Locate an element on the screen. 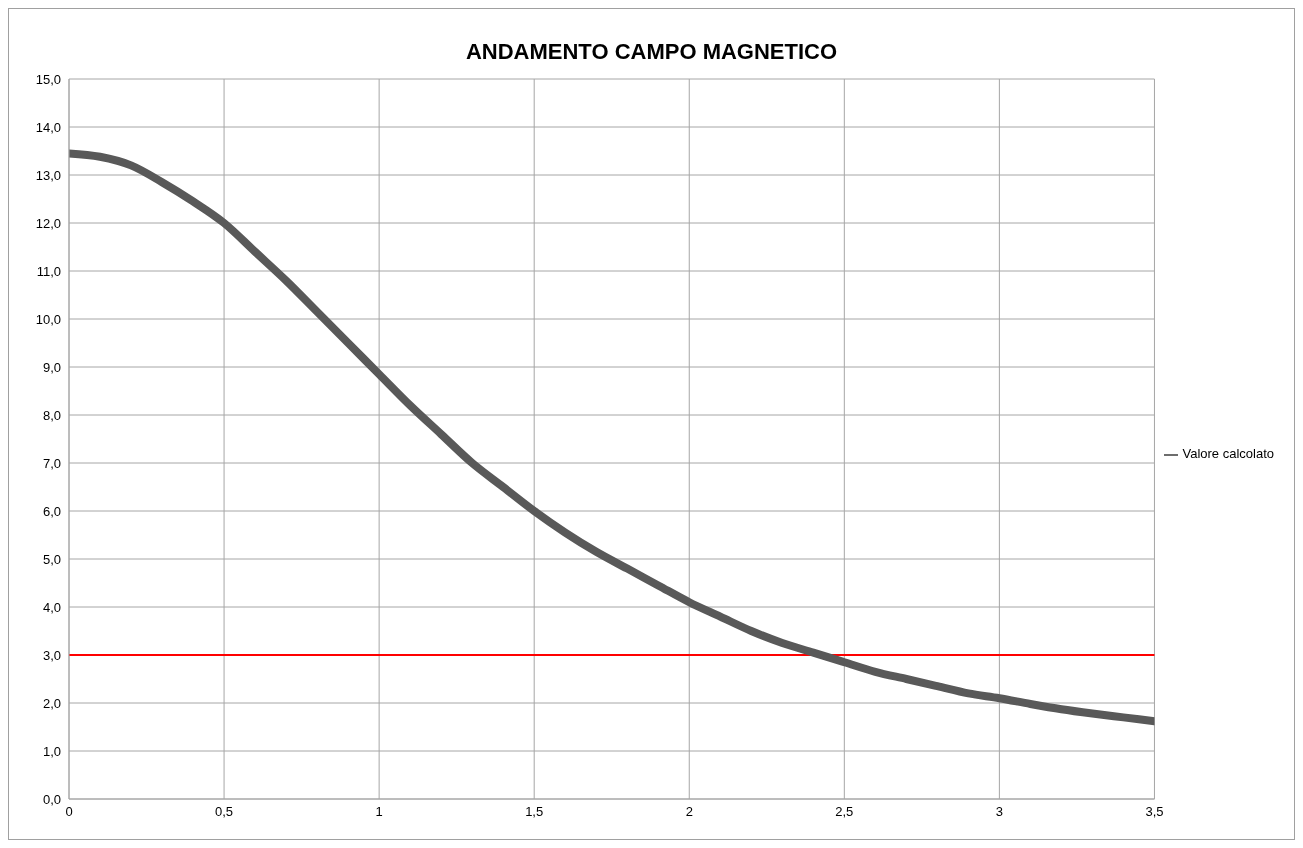 The image size is (1303, 848). x-tick-label: 2 is located at coordinates (689, 812).